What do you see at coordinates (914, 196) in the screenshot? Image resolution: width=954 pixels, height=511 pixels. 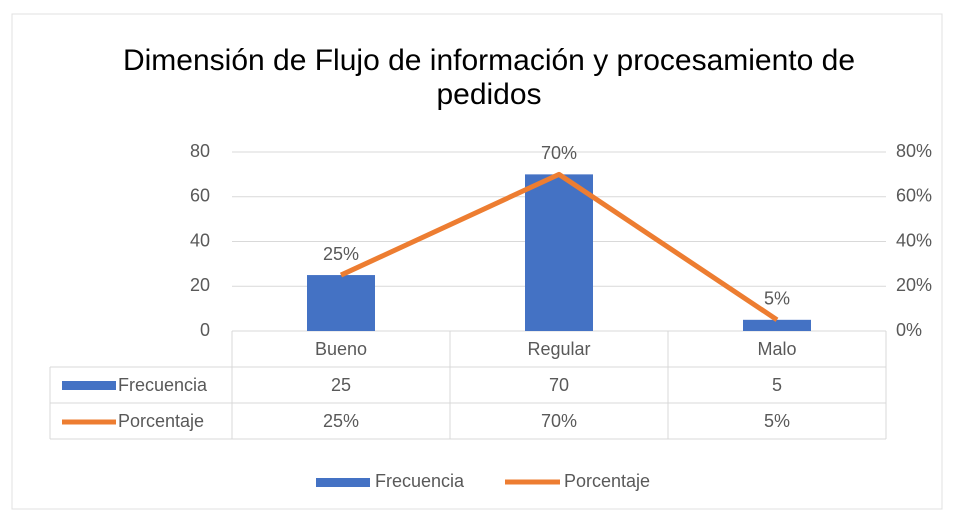 I see `y2-tick-label: 60%` at bounding box center [914, 196].